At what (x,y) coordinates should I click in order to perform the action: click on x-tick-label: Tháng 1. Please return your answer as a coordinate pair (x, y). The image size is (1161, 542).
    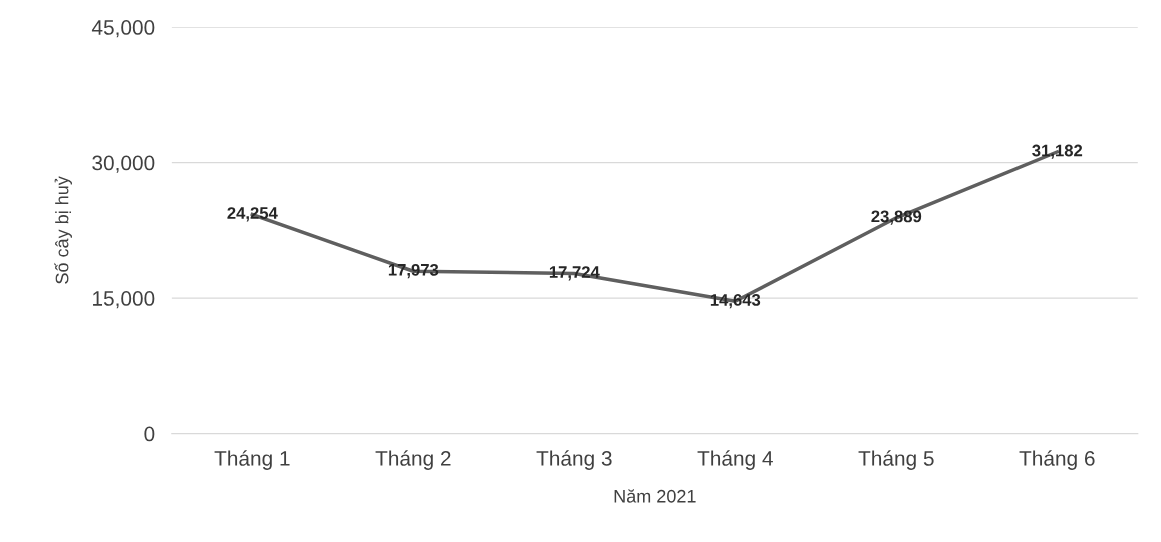
    Looking at the image, I should click on (252, 460).